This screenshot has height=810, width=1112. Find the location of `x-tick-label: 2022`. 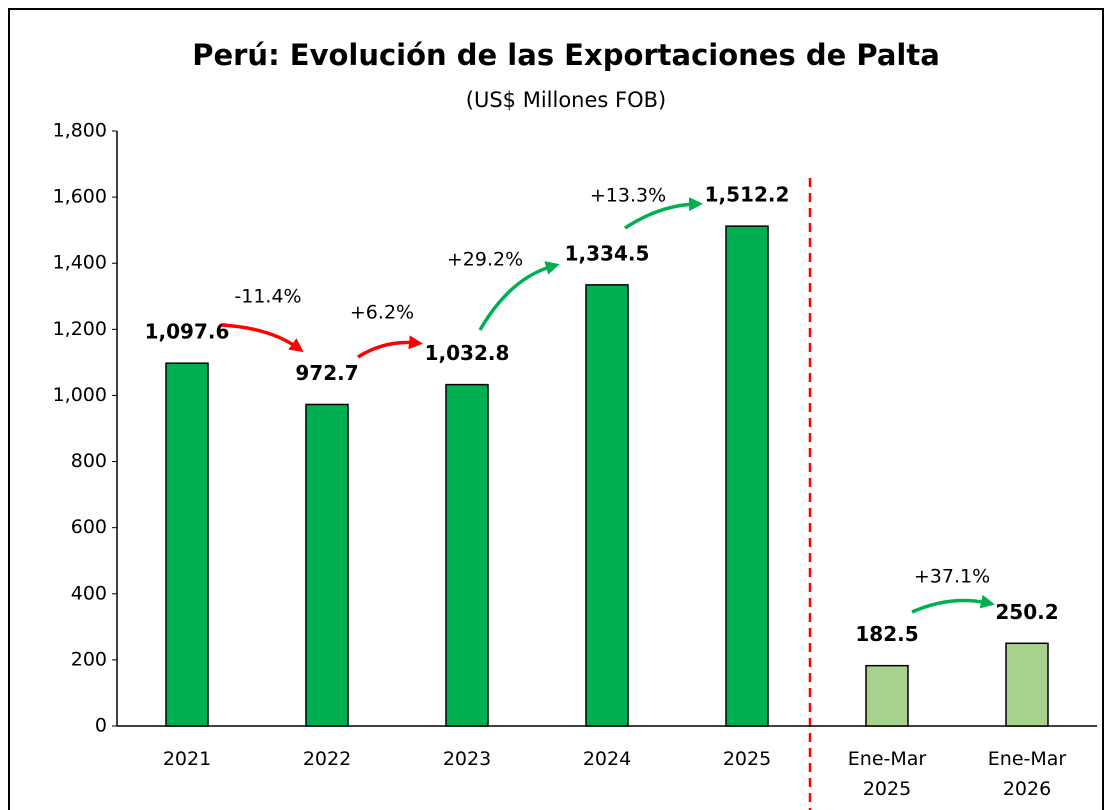

x-tick-label: 2022 is located at coordinates (327, 759).